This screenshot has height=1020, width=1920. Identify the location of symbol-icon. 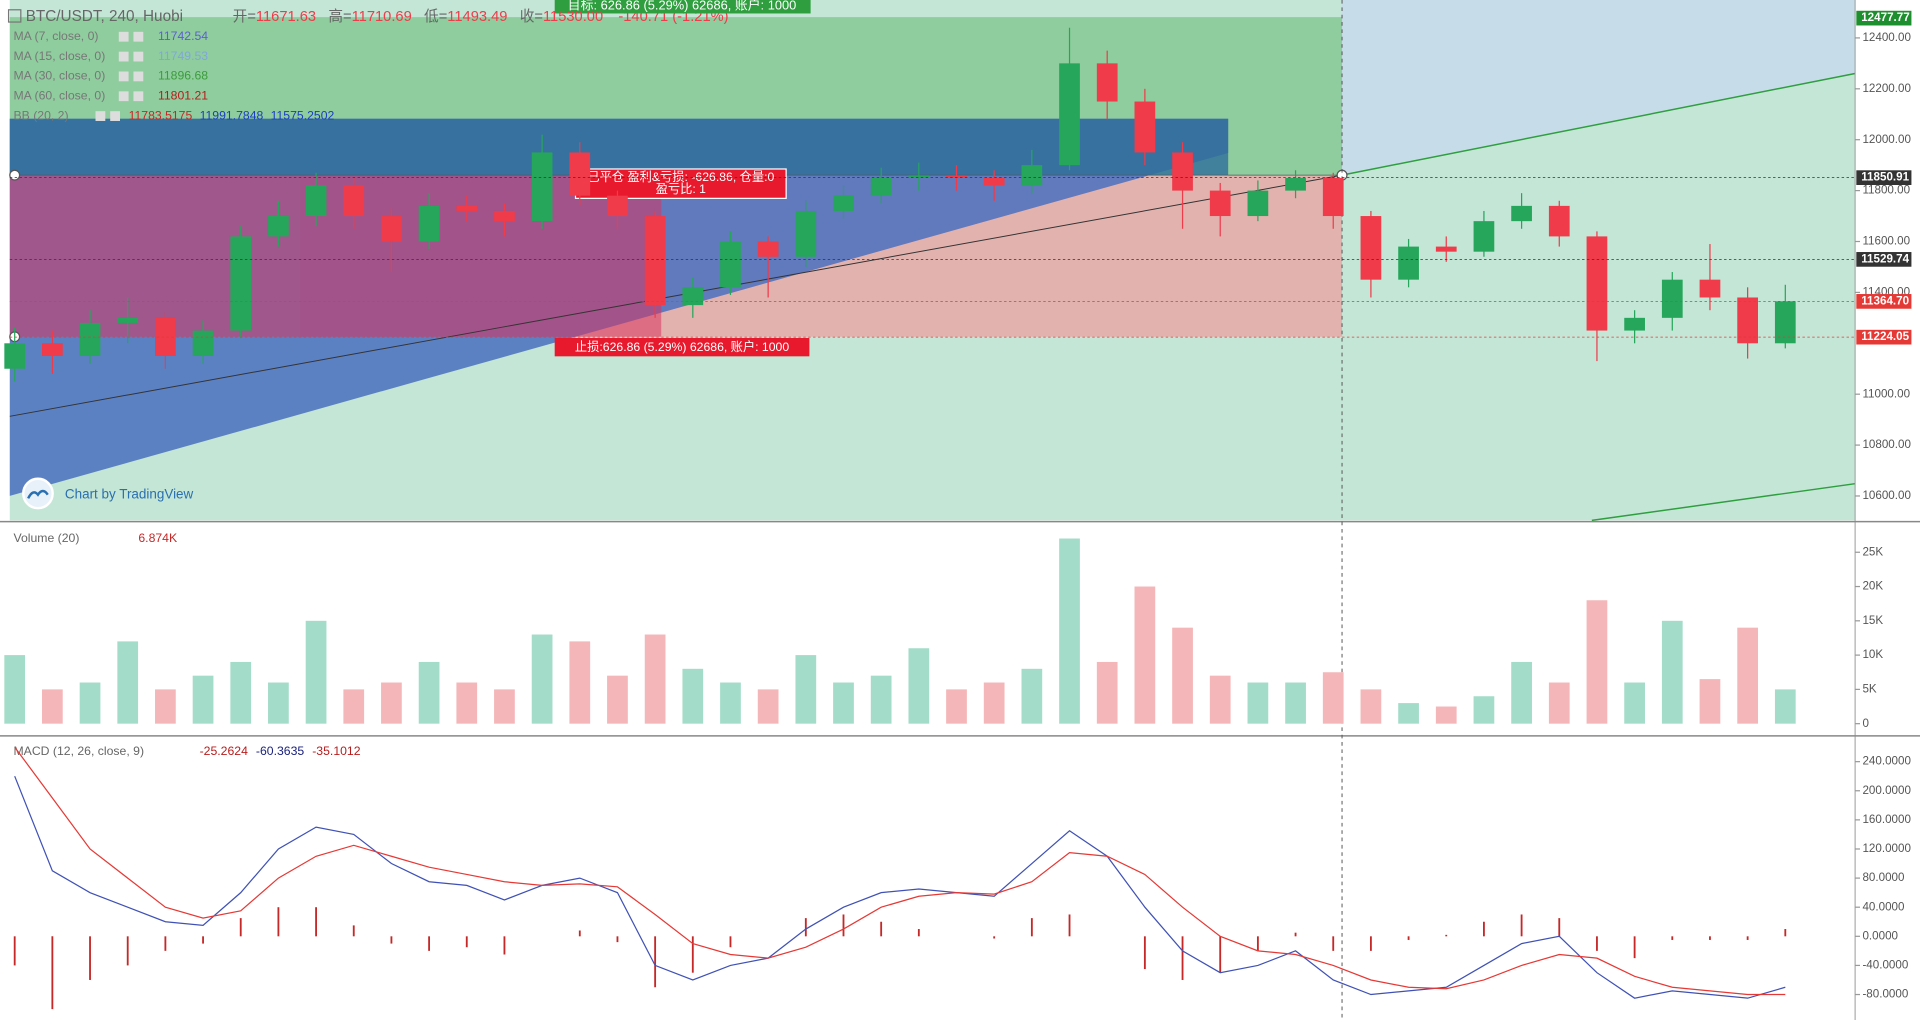
(14, 16).